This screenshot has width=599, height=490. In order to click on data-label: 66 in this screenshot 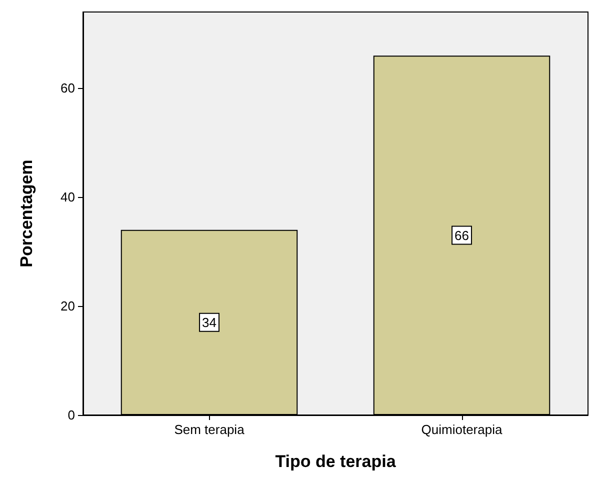, I will do `click(461, 235)`.